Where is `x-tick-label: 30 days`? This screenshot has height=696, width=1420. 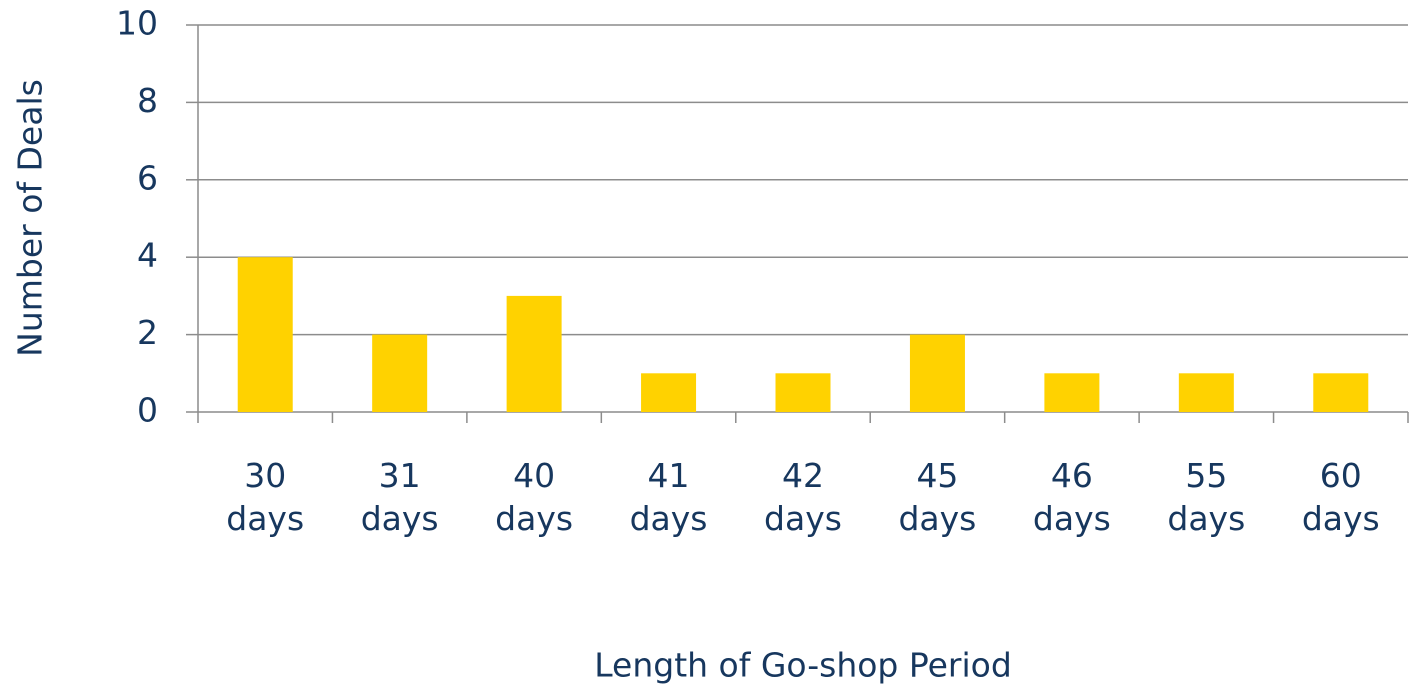 x-tick-label: 30 days is located at coordinates (265, 497).